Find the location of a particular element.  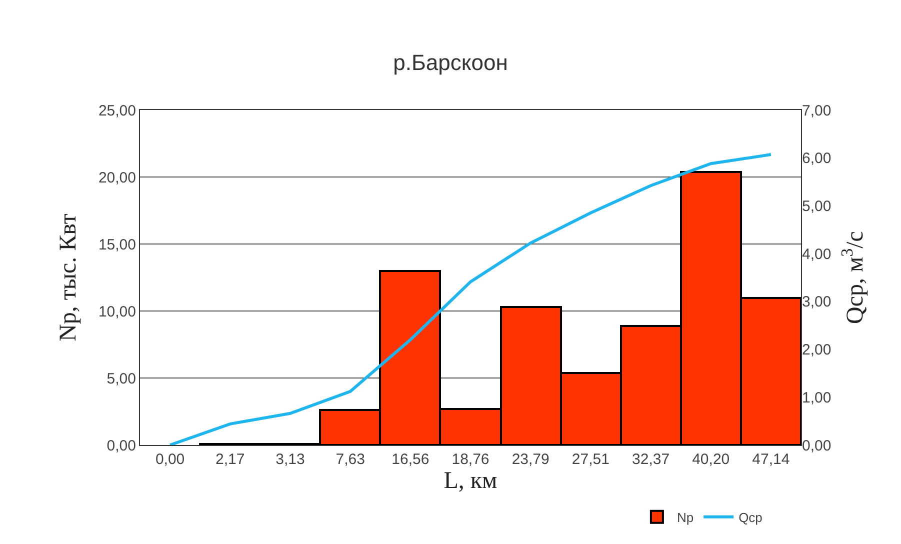

y-tick-label: 5,00 is located at coordinates (121, 379).